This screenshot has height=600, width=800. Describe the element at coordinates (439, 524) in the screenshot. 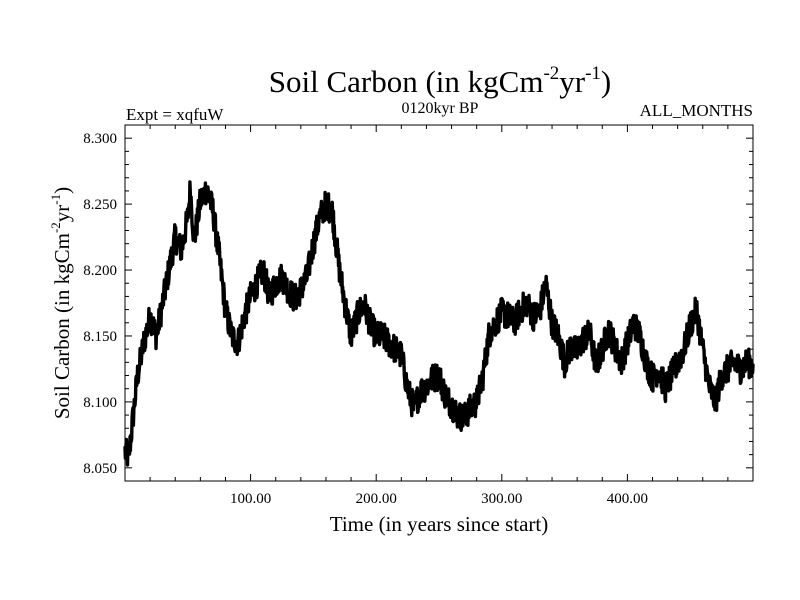

I see `x-axis-label: Time (in years since start)` at that location.